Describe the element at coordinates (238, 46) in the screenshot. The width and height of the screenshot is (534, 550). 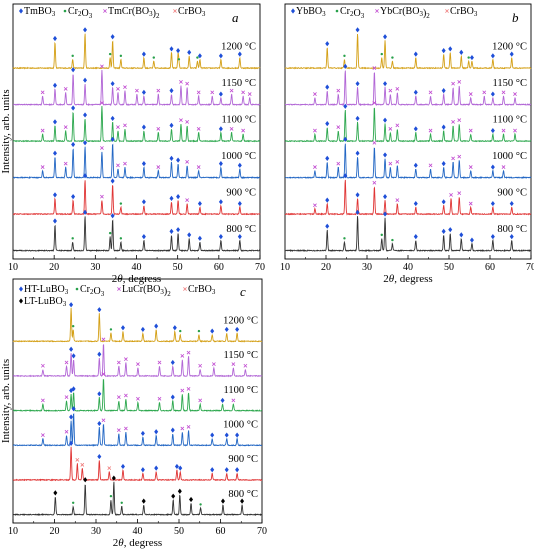
I see `temperature-label: 1200 °C` at that location.